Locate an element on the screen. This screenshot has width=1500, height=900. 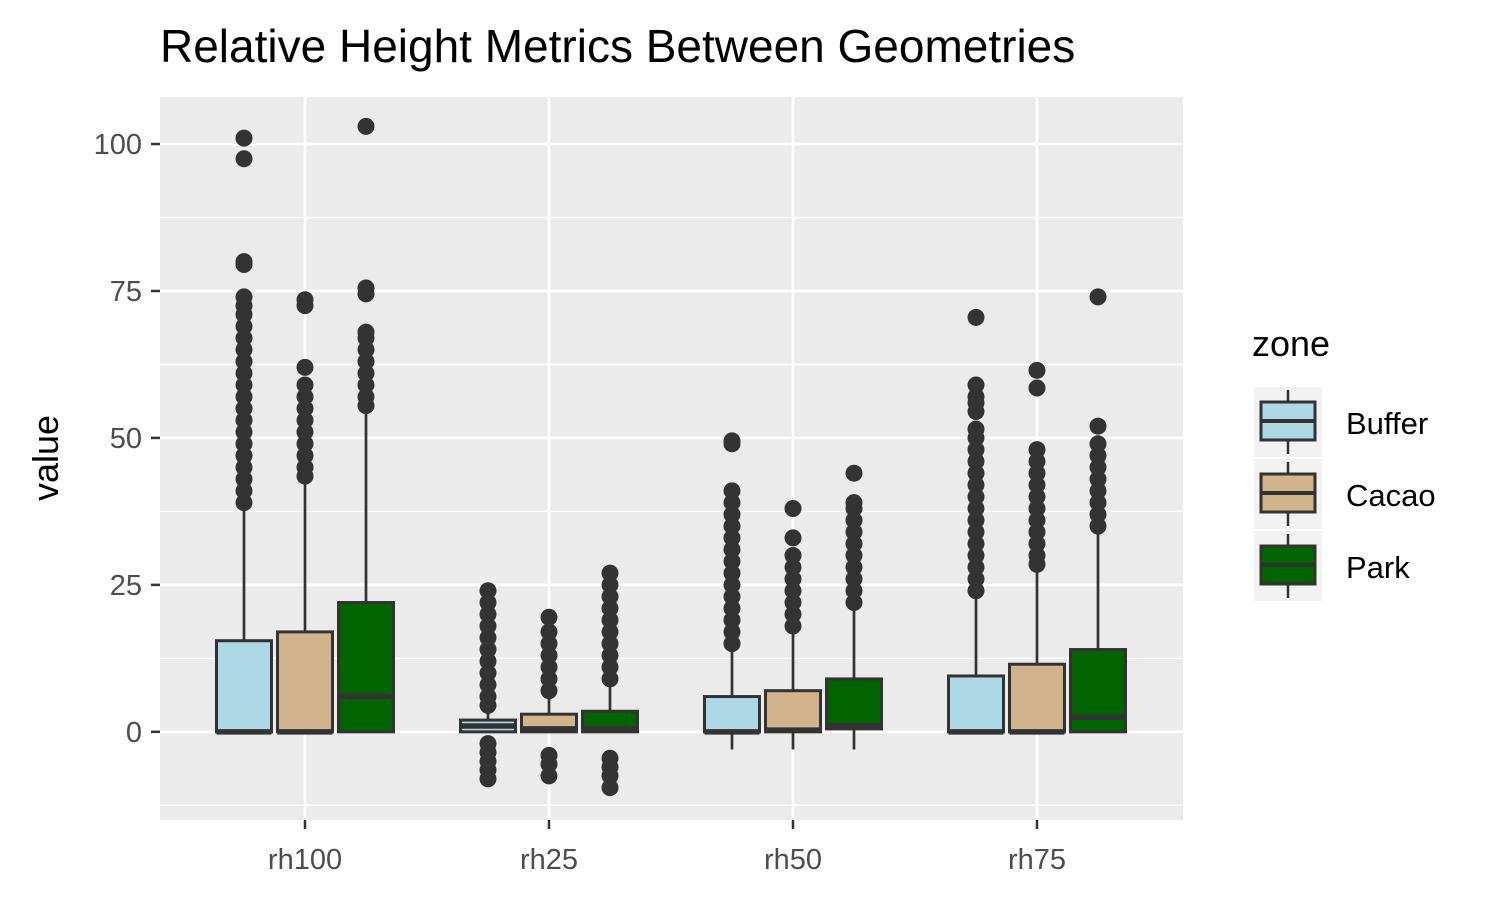
legend-item-buffer: Buffer is located at coordinates (1341, 422).